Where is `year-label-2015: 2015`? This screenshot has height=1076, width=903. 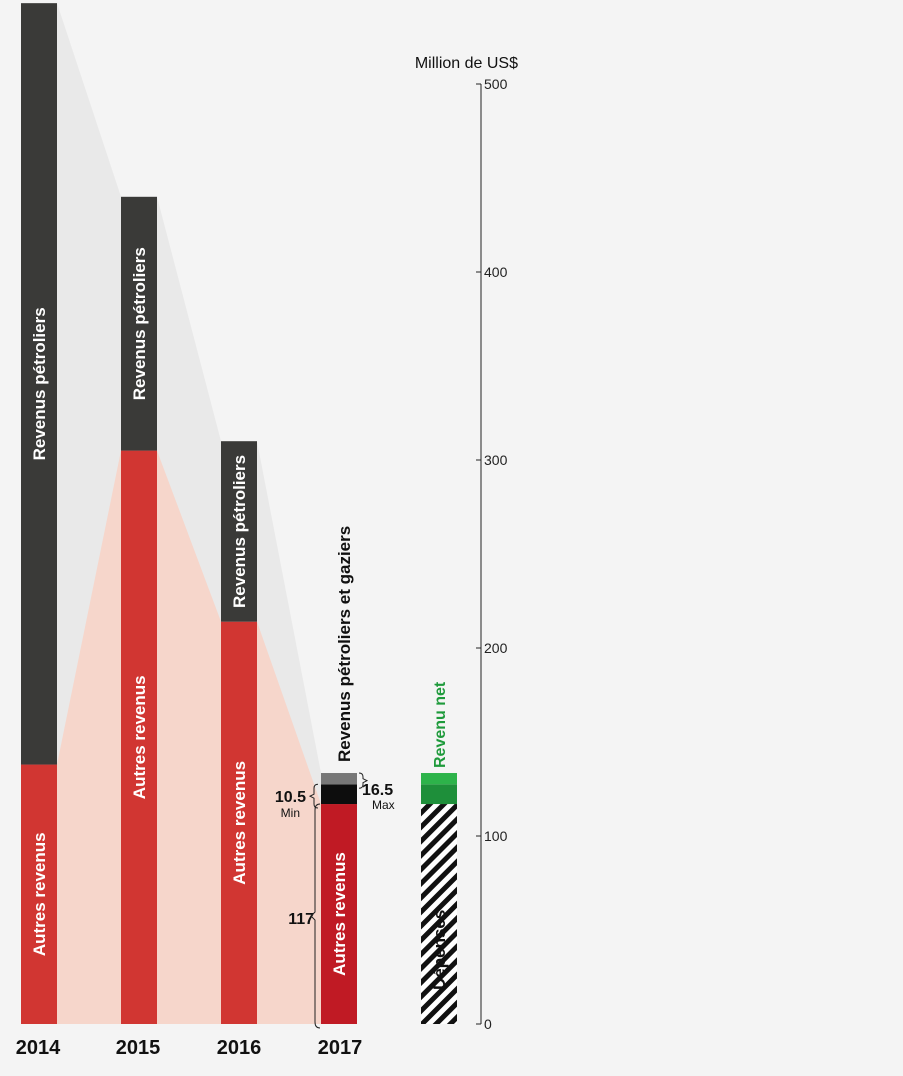
year-label-2015: 2015 is located at coordinates (138, 1048).